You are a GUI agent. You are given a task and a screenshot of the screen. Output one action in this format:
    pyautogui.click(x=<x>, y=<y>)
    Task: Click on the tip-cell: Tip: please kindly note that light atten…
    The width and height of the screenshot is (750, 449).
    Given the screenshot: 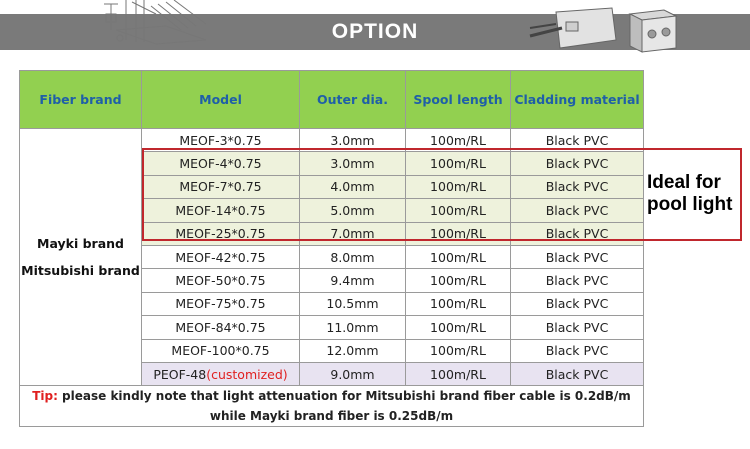 What is the action you would take?
    pyautogui.click(x=331, y=406)
    